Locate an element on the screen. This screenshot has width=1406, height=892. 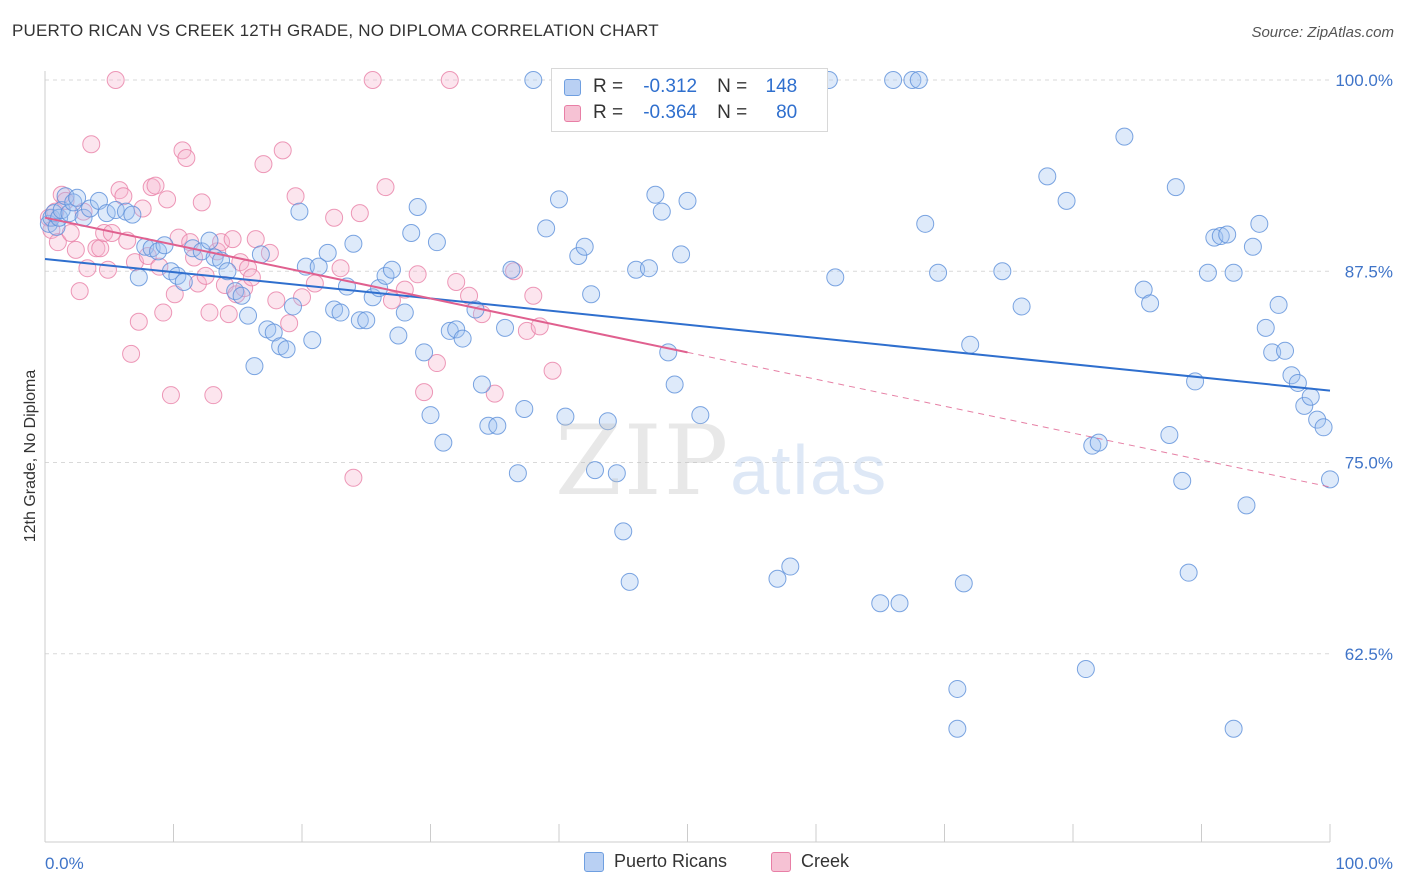
stats-row-creek: R = -0.364 N = 80 is located at coordinates (680, 113).